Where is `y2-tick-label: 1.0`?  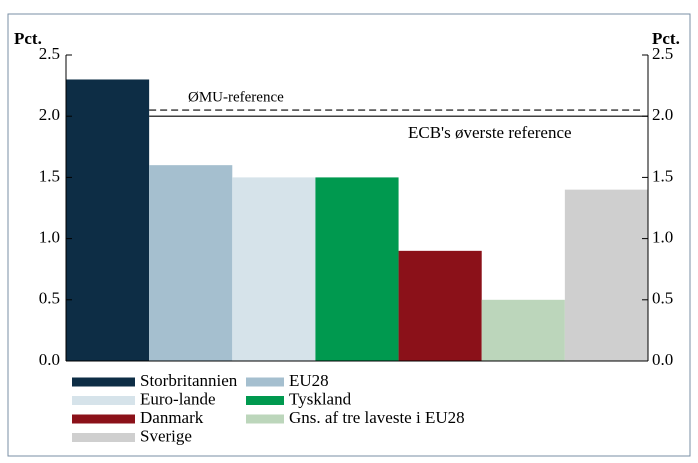
y2-tick-label: 1.0 is located at coordinates (662, 237).